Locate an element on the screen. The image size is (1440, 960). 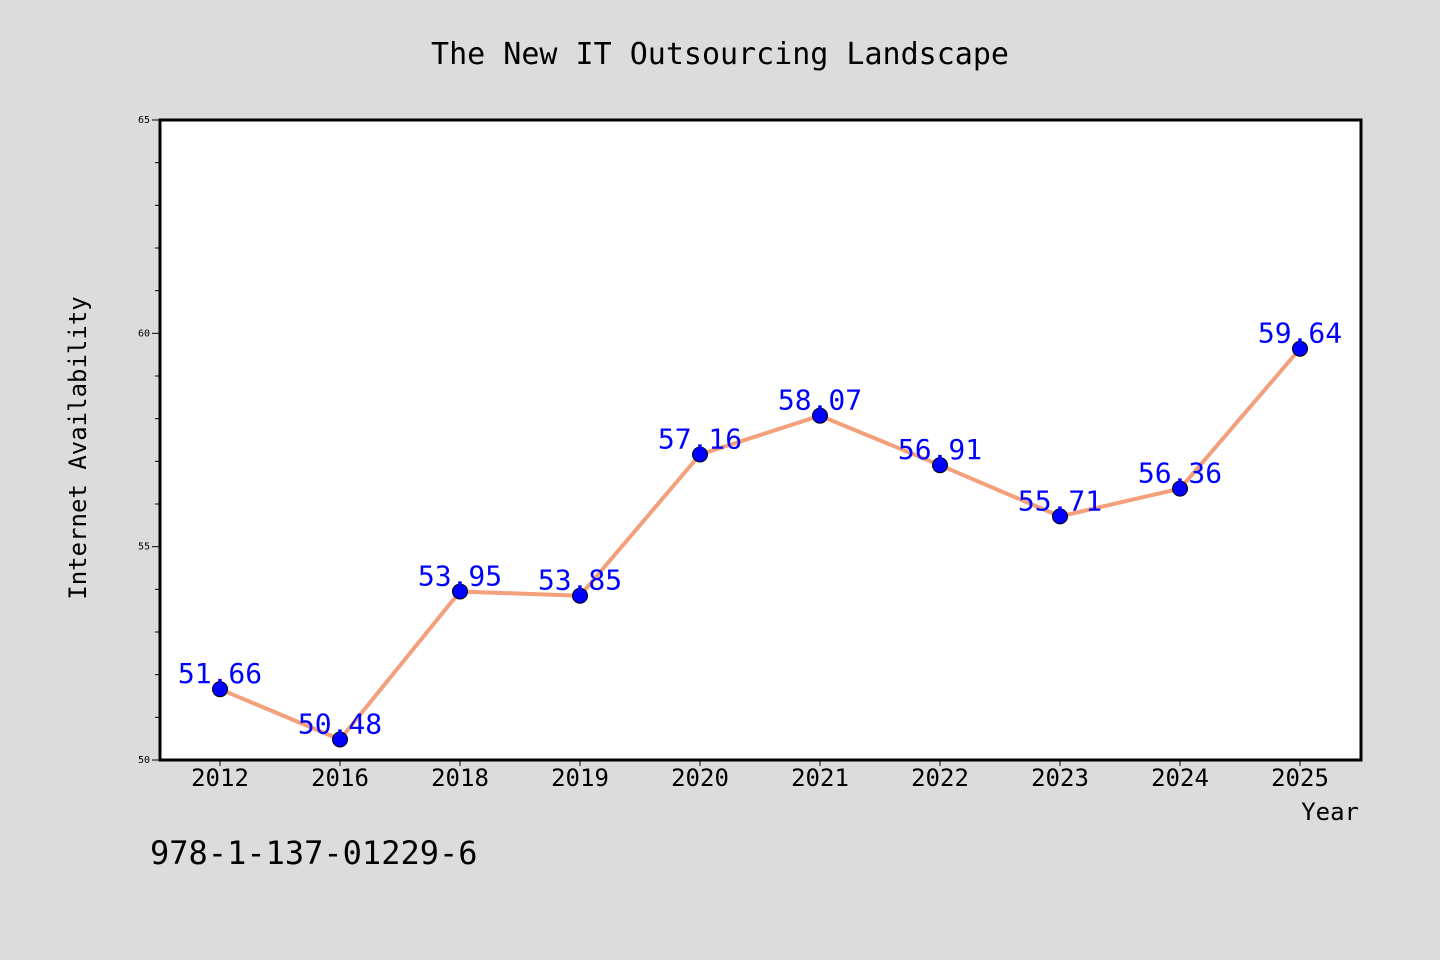
x-tick-label: 2021 is located at coordinates (820, 778).